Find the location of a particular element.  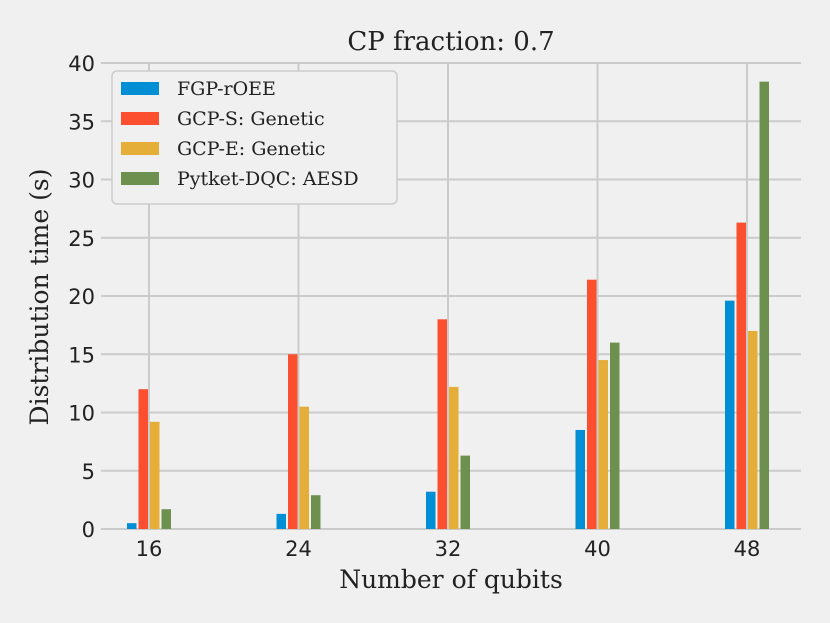

legend-label: FGP-rOEE is located at coordinates (226, 89).